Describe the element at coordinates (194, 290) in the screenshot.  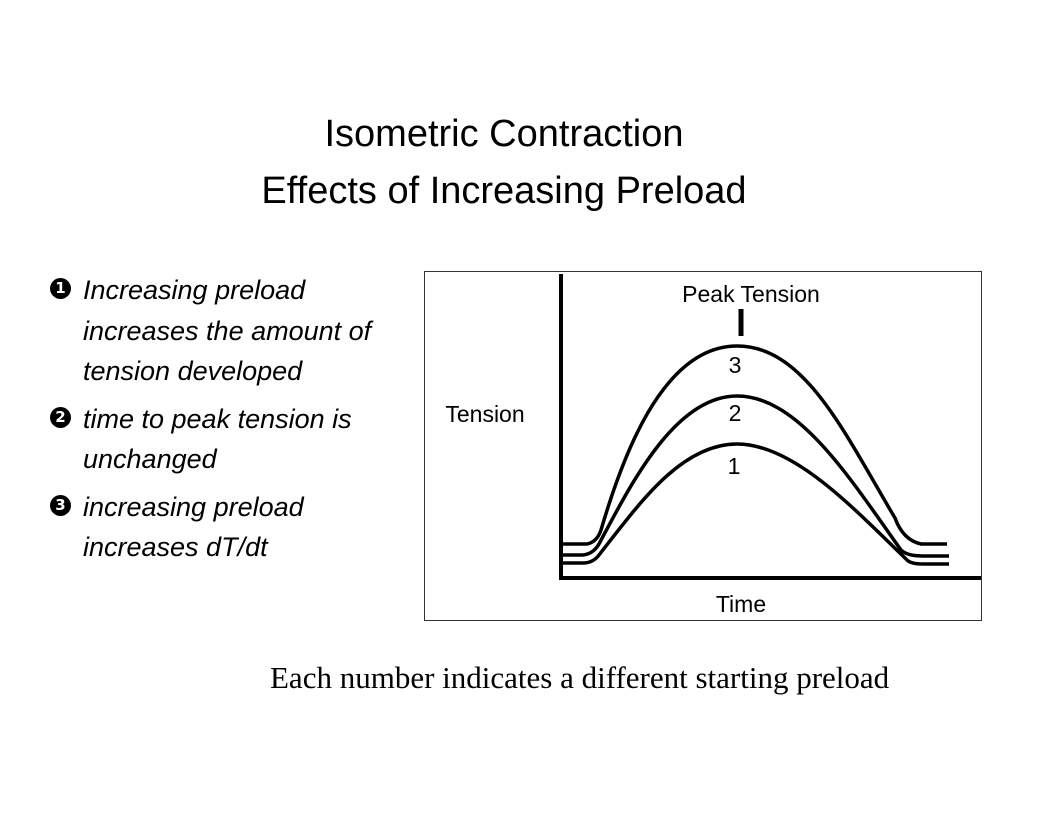
I see `bullet-text: Increasing preload` at that location.